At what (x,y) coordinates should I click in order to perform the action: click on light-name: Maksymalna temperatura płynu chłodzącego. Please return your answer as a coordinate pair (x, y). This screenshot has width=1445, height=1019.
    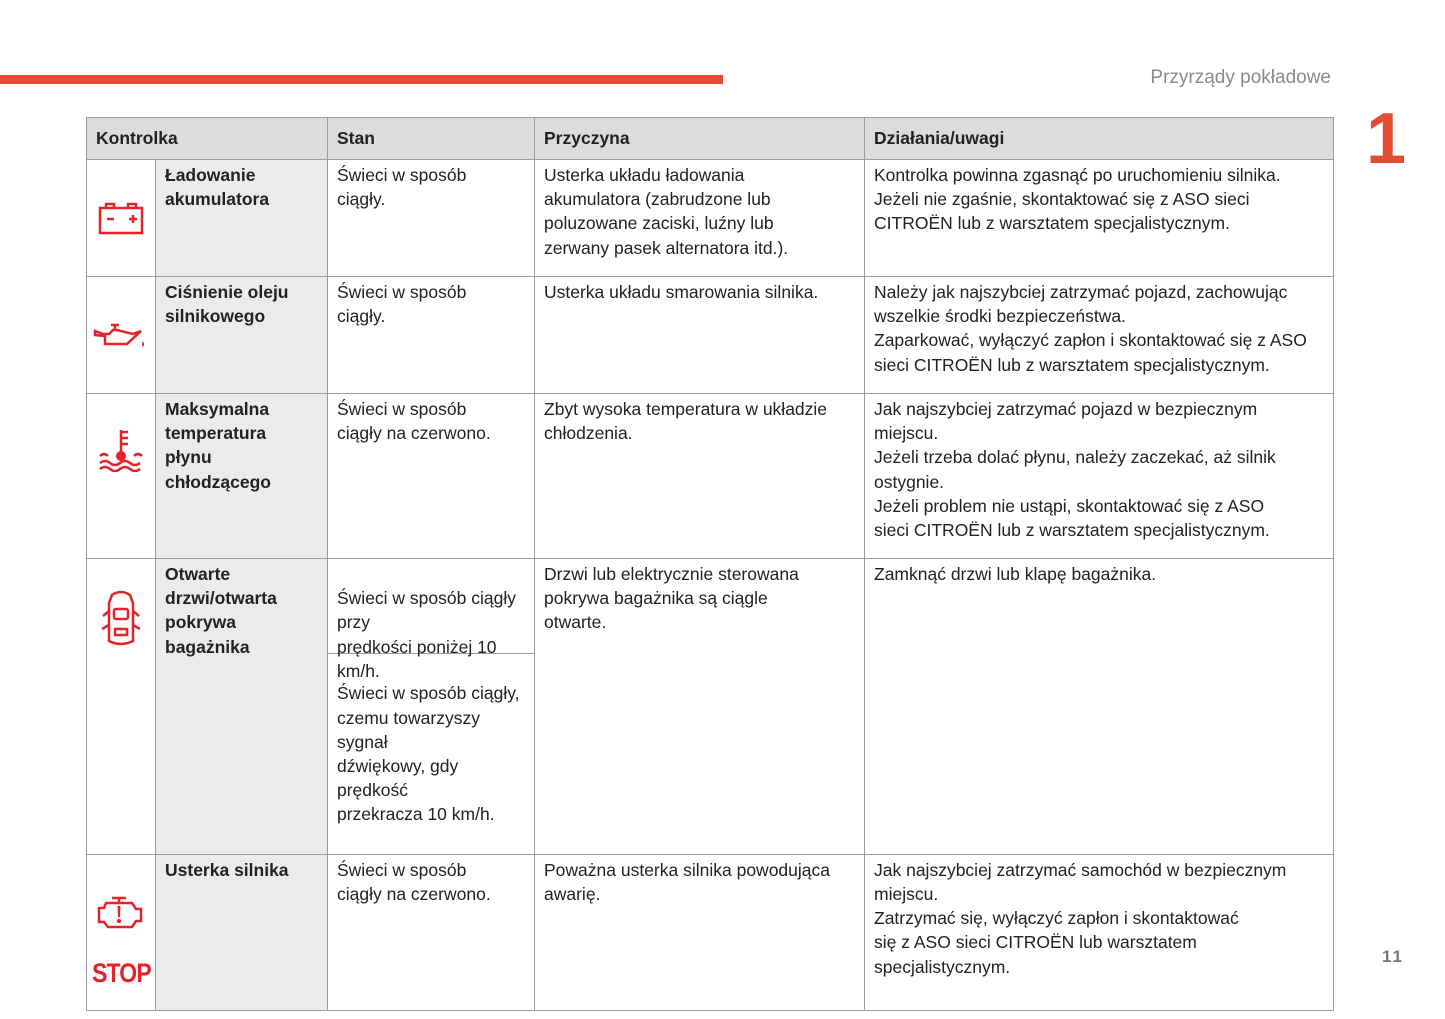
    Looking at the image, I should click on (241, 476).